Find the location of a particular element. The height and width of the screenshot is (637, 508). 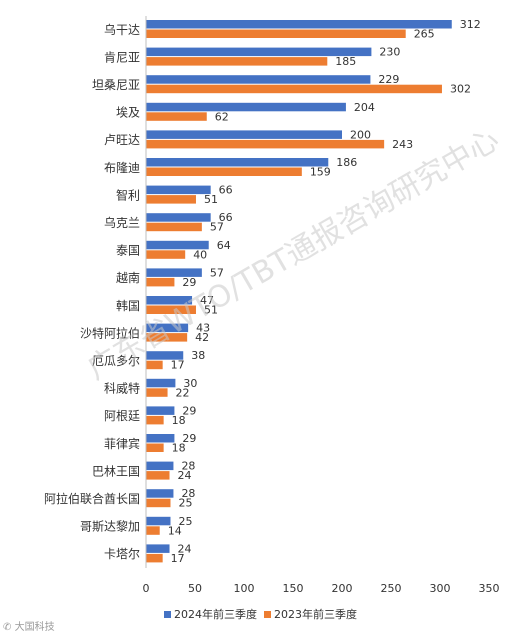

category-label: 越南 is located at coordinates (128, 277).